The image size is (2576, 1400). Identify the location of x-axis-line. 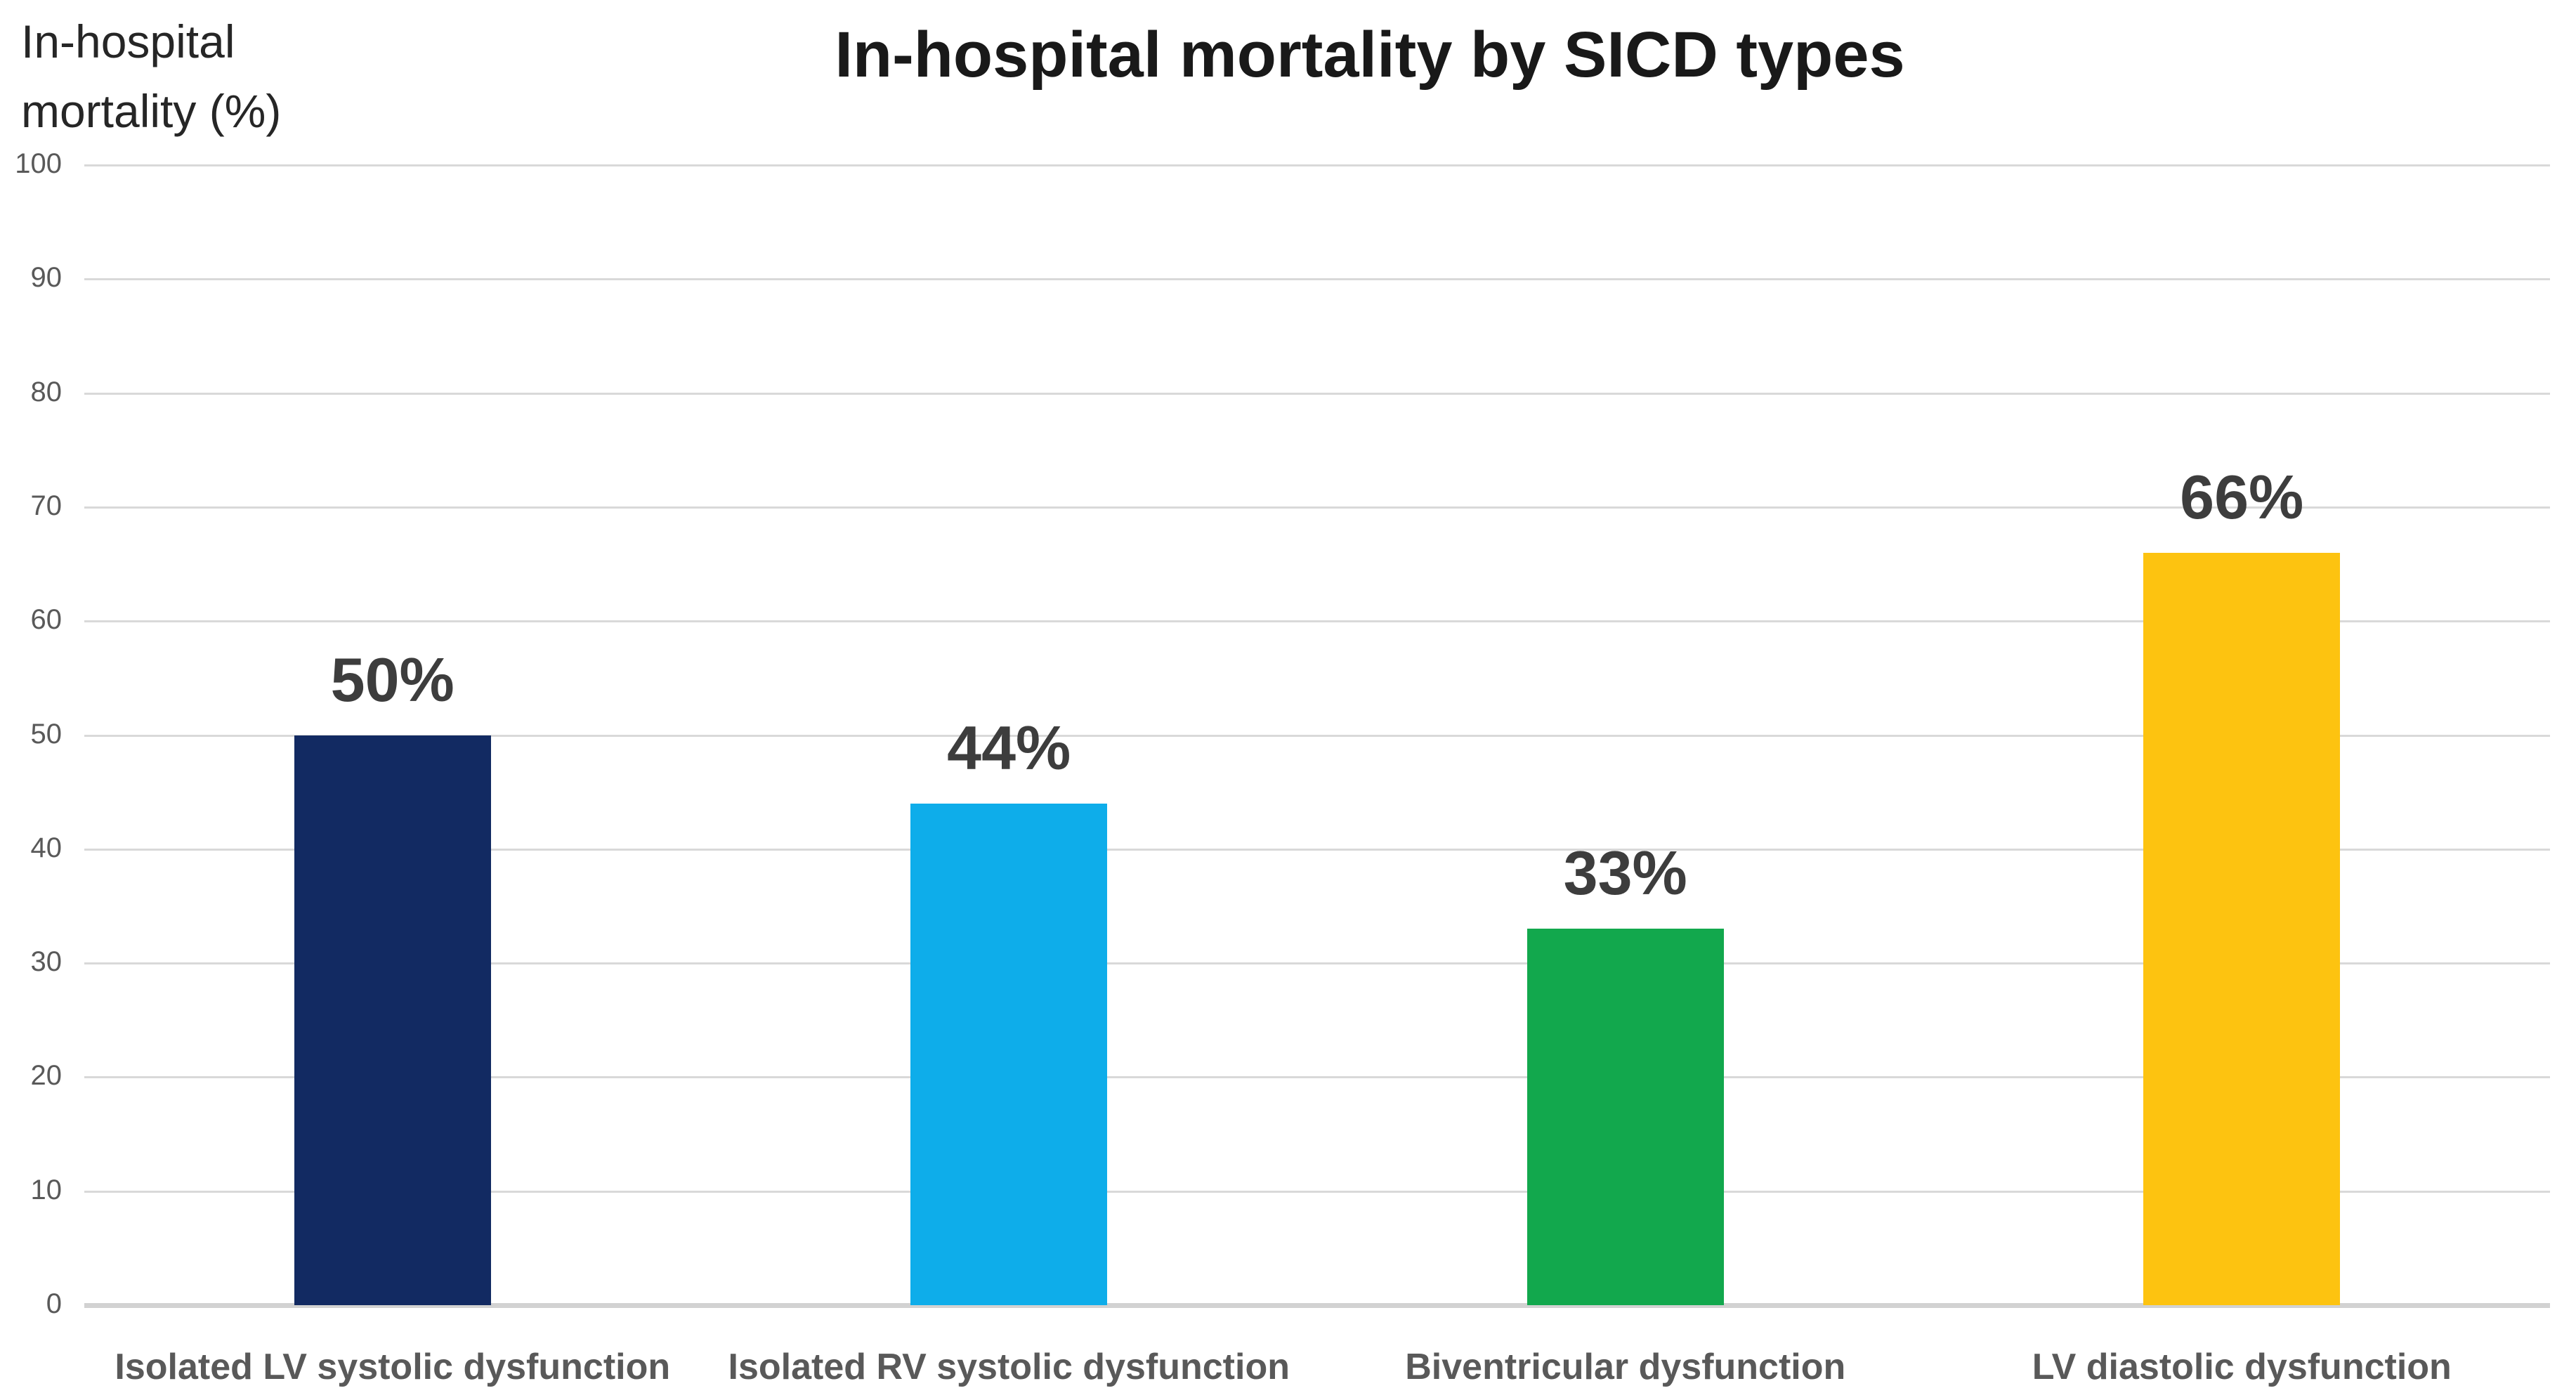
(1317, 1305).